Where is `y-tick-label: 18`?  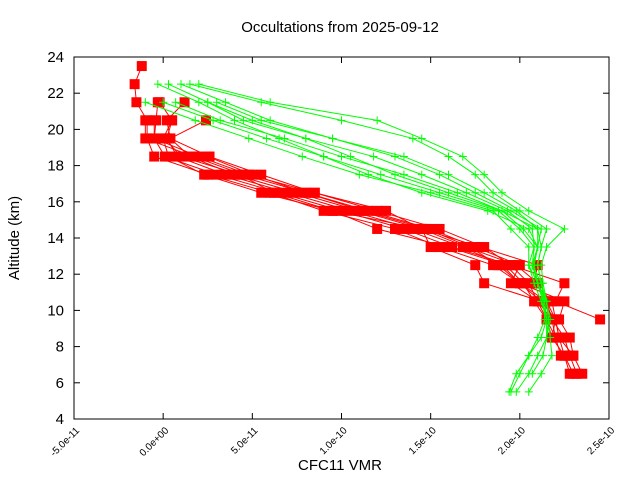
y-tick-label: 18 is located at coordinates (55, 166).